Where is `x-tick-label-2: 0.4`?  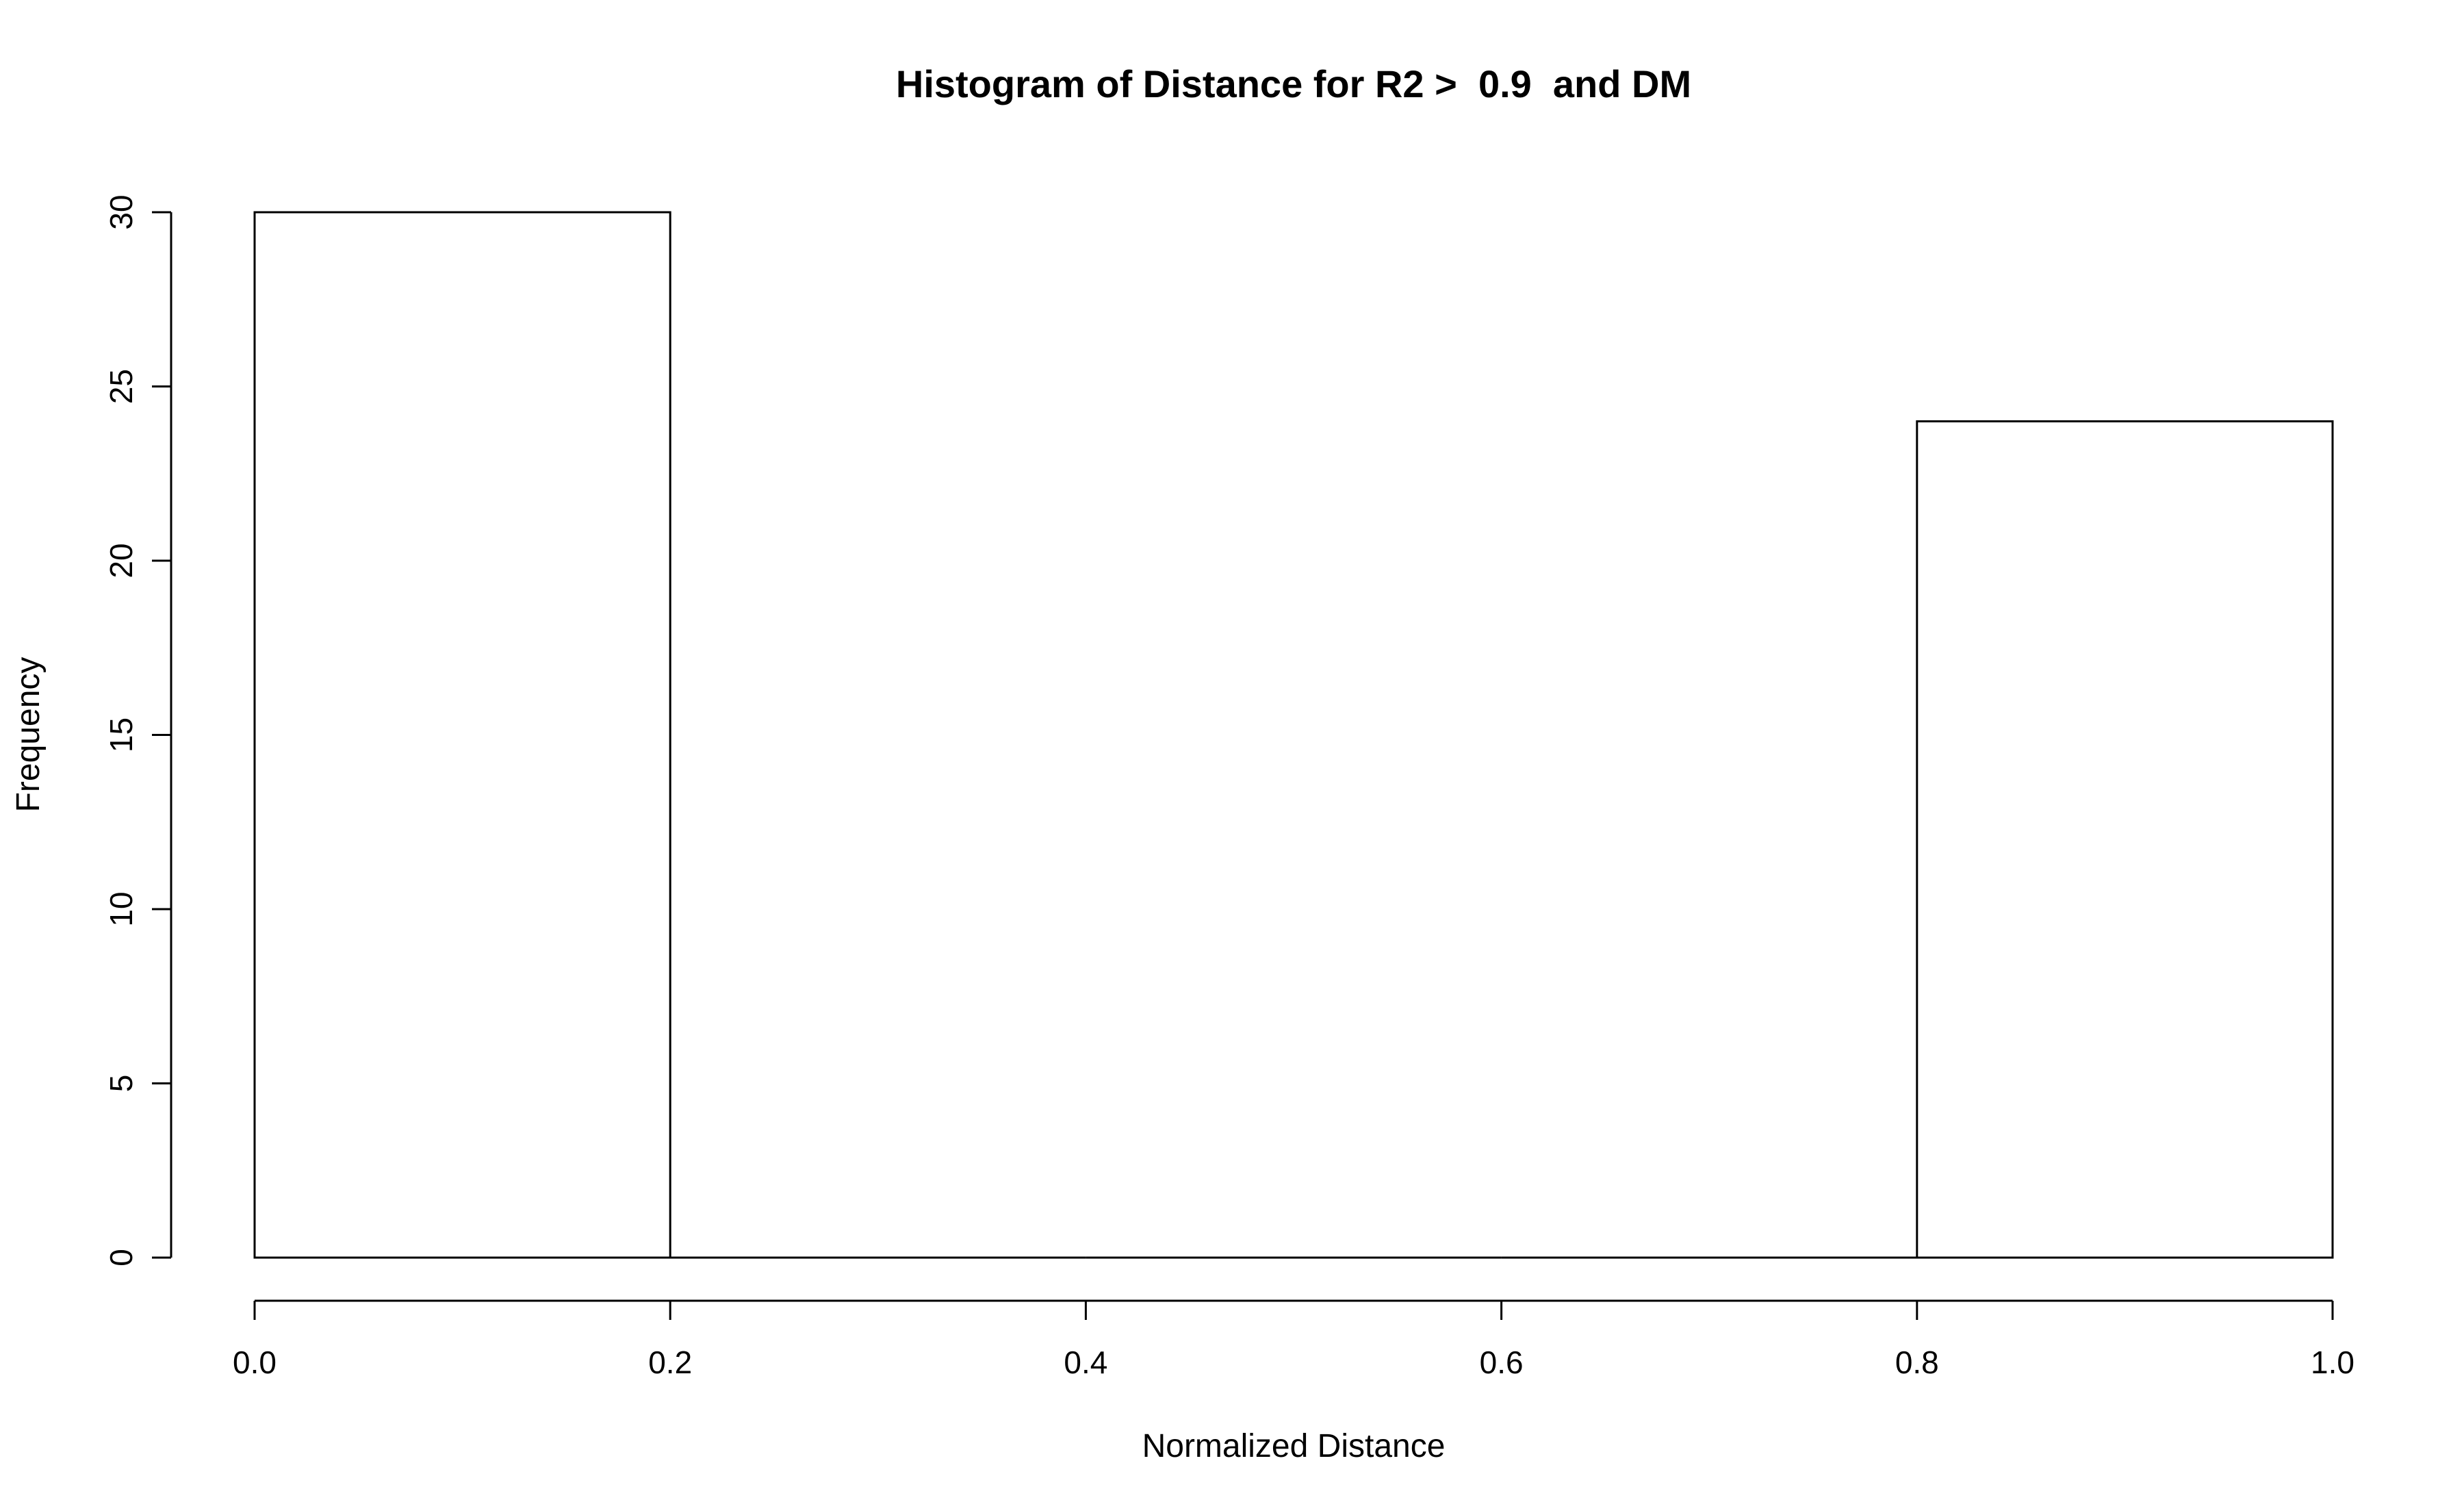 x-tick-label-2: 0.4 is located at coordinates (1085, 1362).